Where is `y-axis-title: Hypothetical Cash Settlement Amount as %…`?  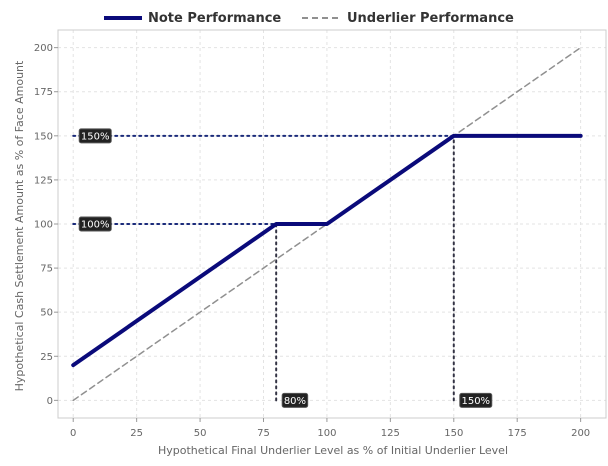 y-axis-title: Hypothetical Cash Settlement Amount as %… is located at coordinates (19, 225).